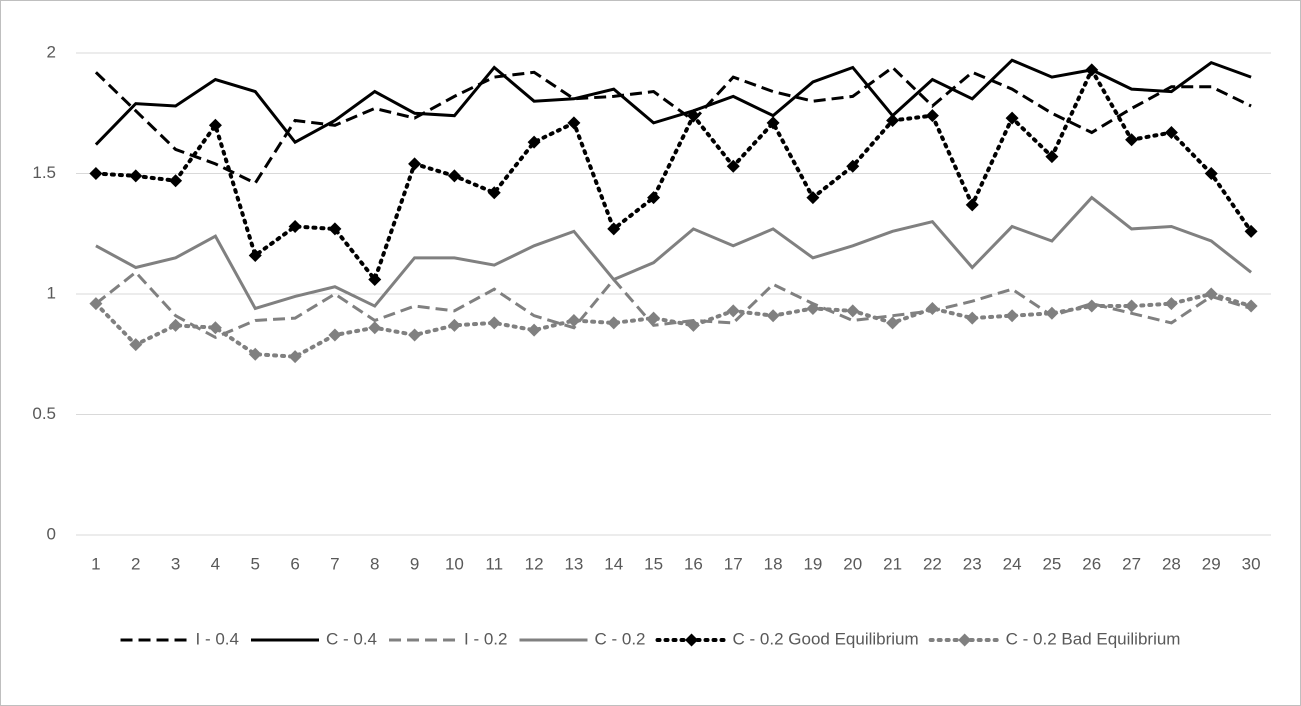 The width and height of the screenshot is (1301, 706). What do you see at coordinates (374, 563) in the screenshot?
I see `x-tick-label: 8` at bounding box center [374, 563].